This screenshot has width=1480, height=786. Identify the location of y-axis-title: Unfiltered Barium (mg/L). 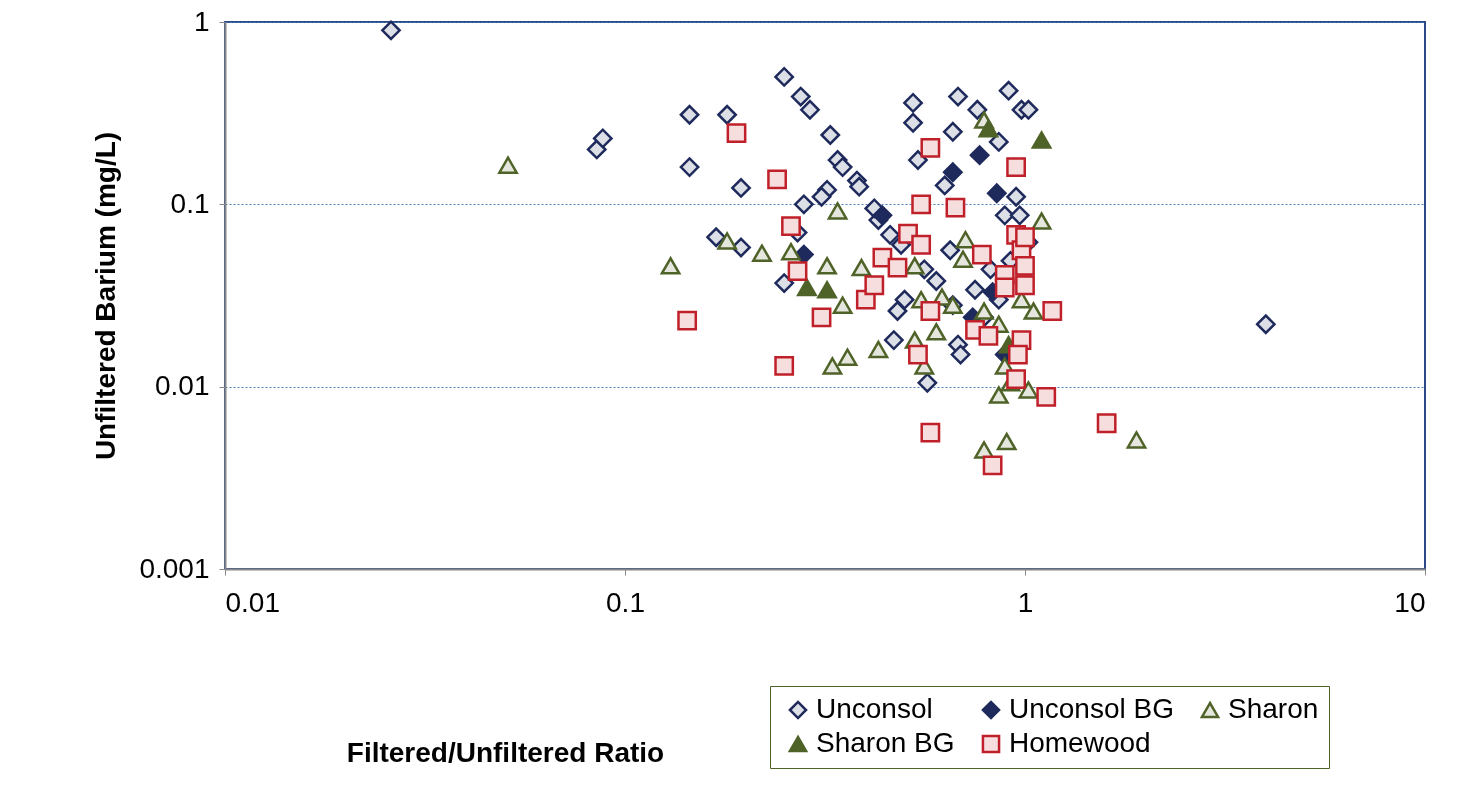
(106, 296).